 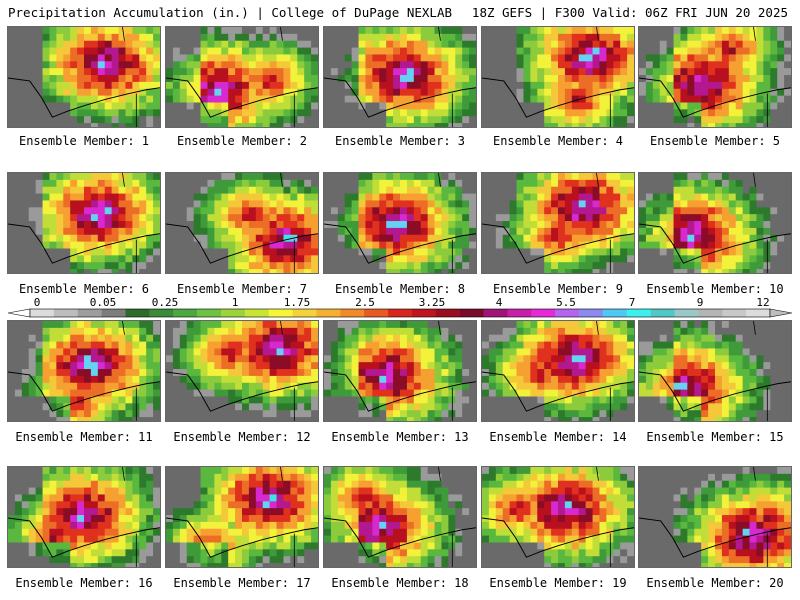 I want to click on ensemble-member-label: Ensemble Member: 9, so click(x=558, y=289).